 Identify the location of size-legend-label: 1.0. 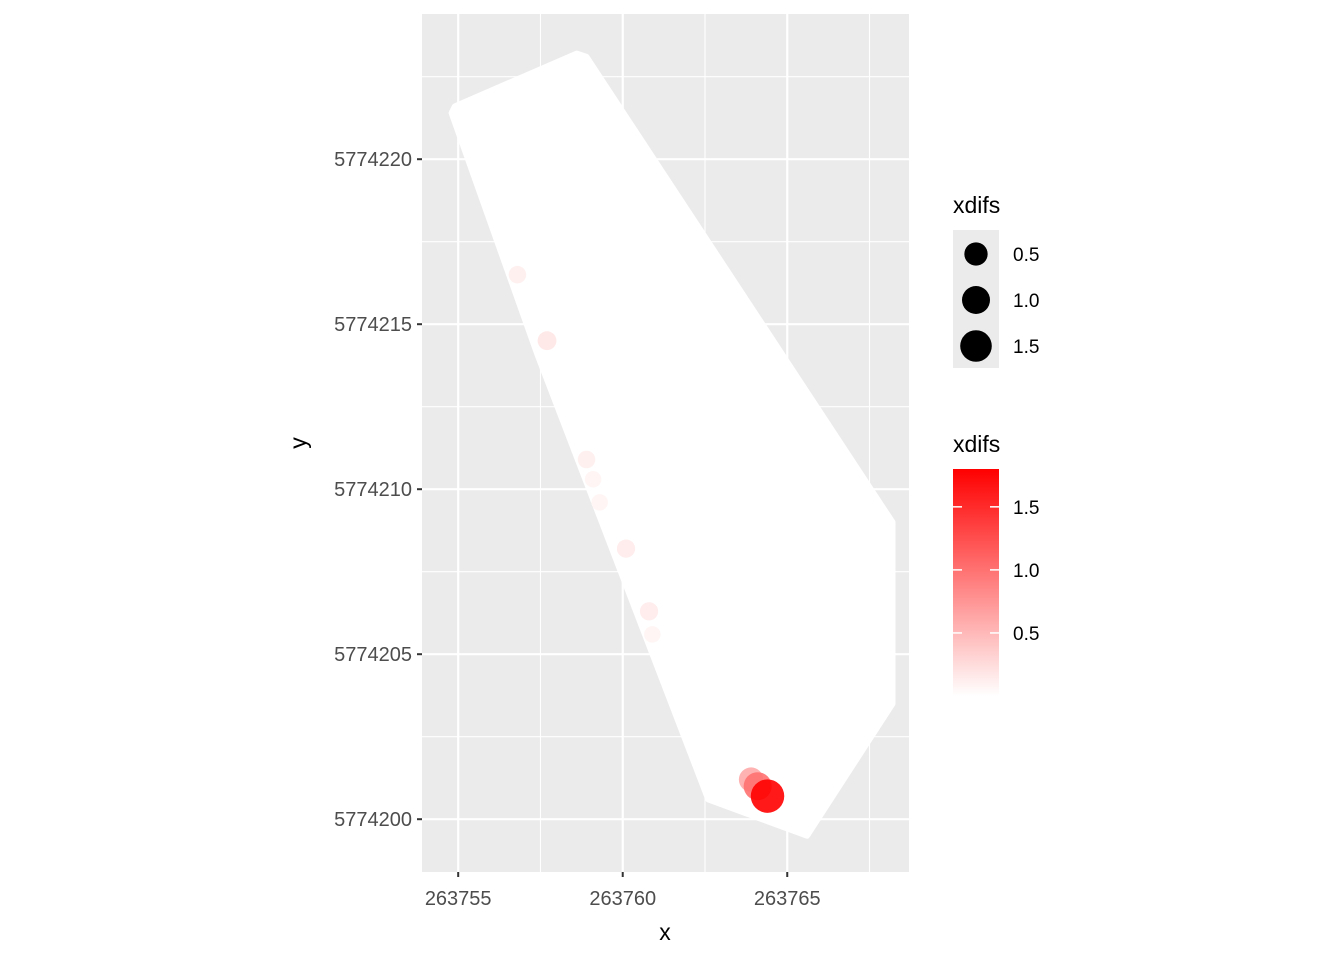
(1026, 301).